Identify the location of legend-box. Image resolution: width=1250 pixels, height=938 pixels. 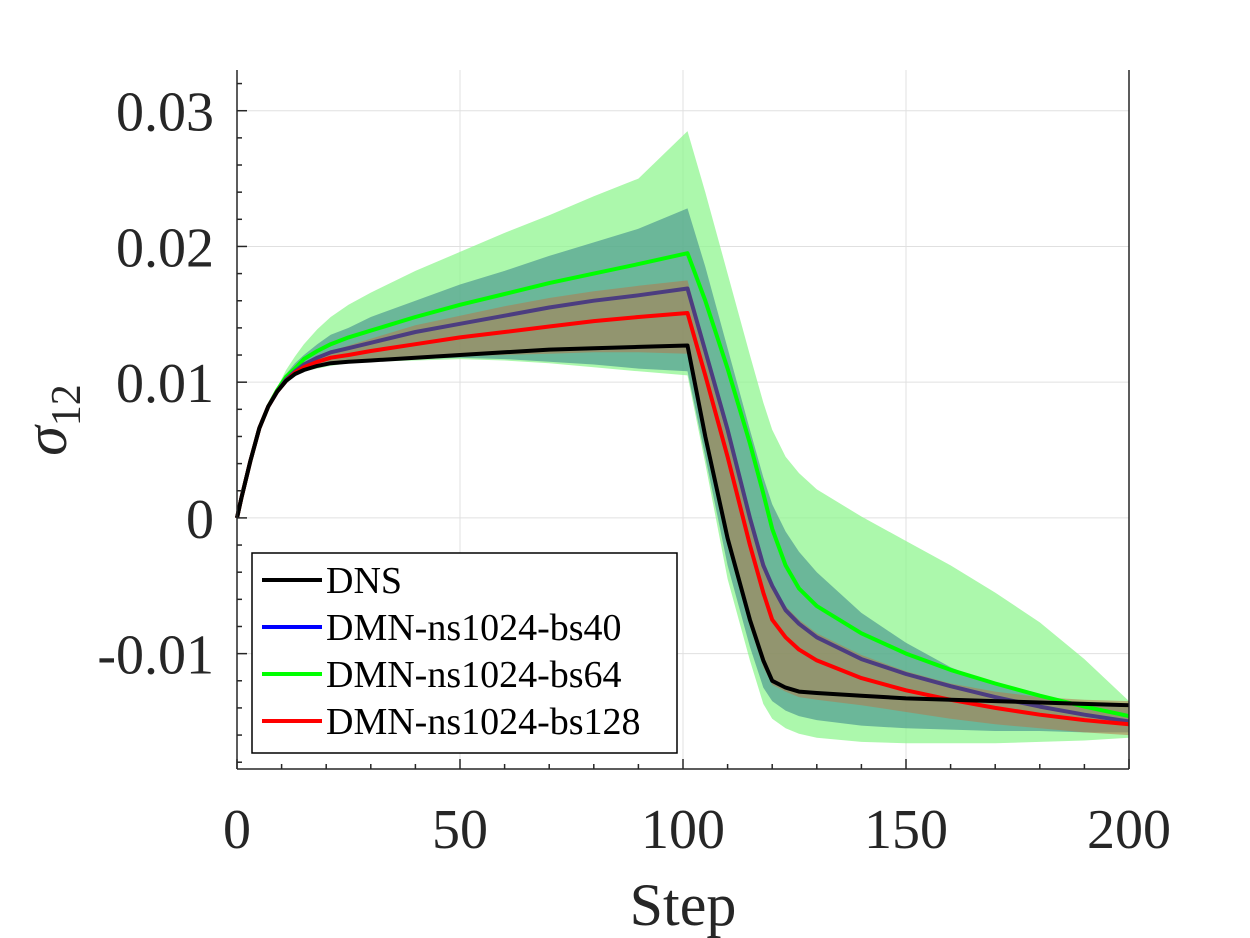
(464, 653).